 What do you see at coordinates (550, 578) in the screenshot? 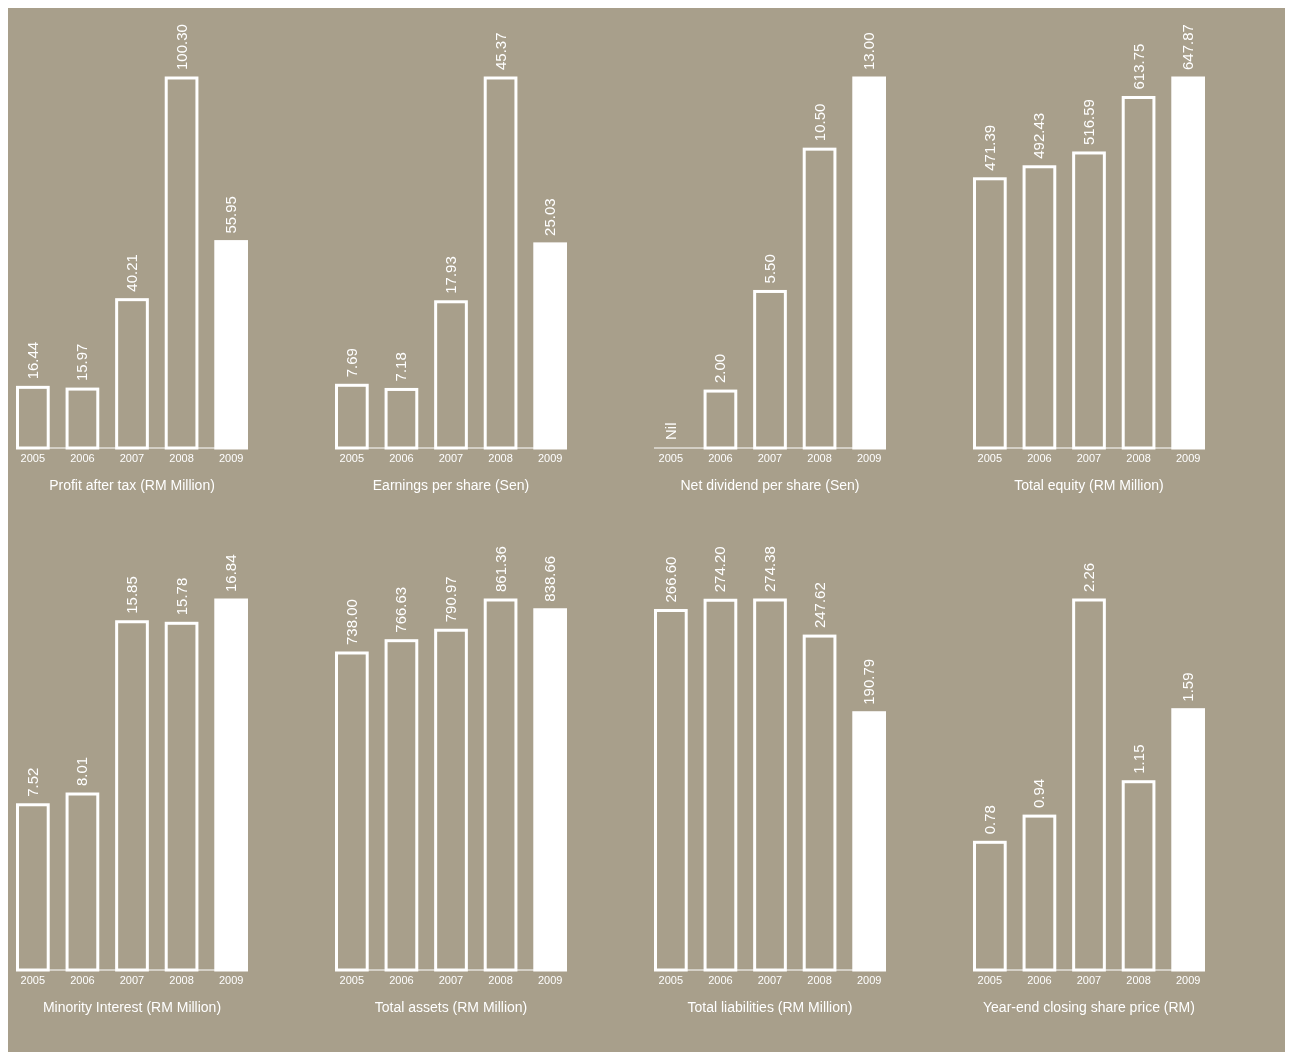
I see `data-label: 838.66` at bounding box center [550, 578].